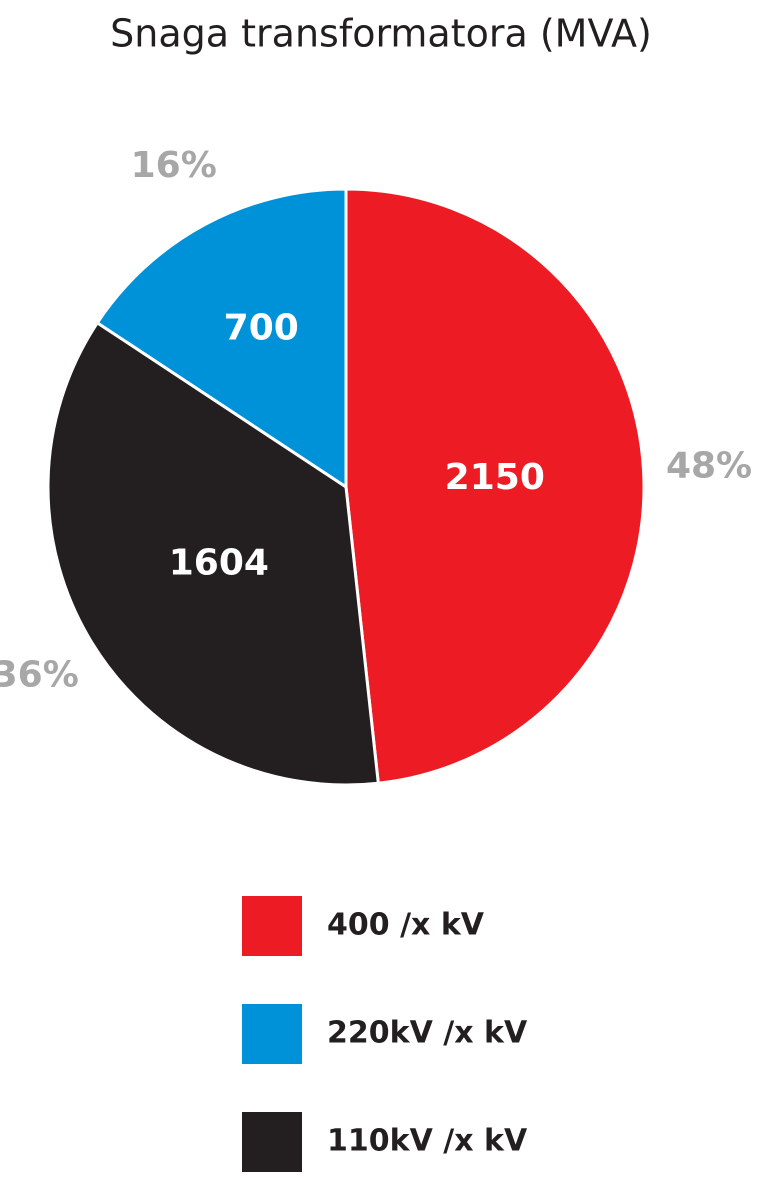  I want to click on share-label: 36%, so click(39, 674).